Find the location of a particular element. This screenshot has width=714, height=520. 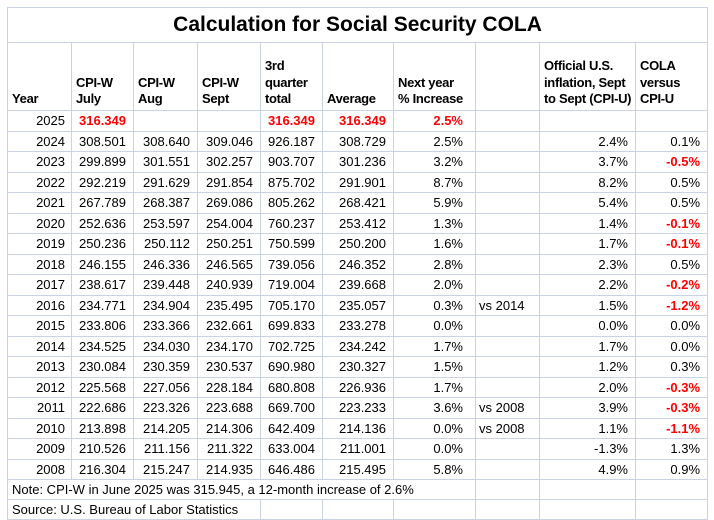

cell-q3_total: 739.056 is located at coordinates (291, 264).